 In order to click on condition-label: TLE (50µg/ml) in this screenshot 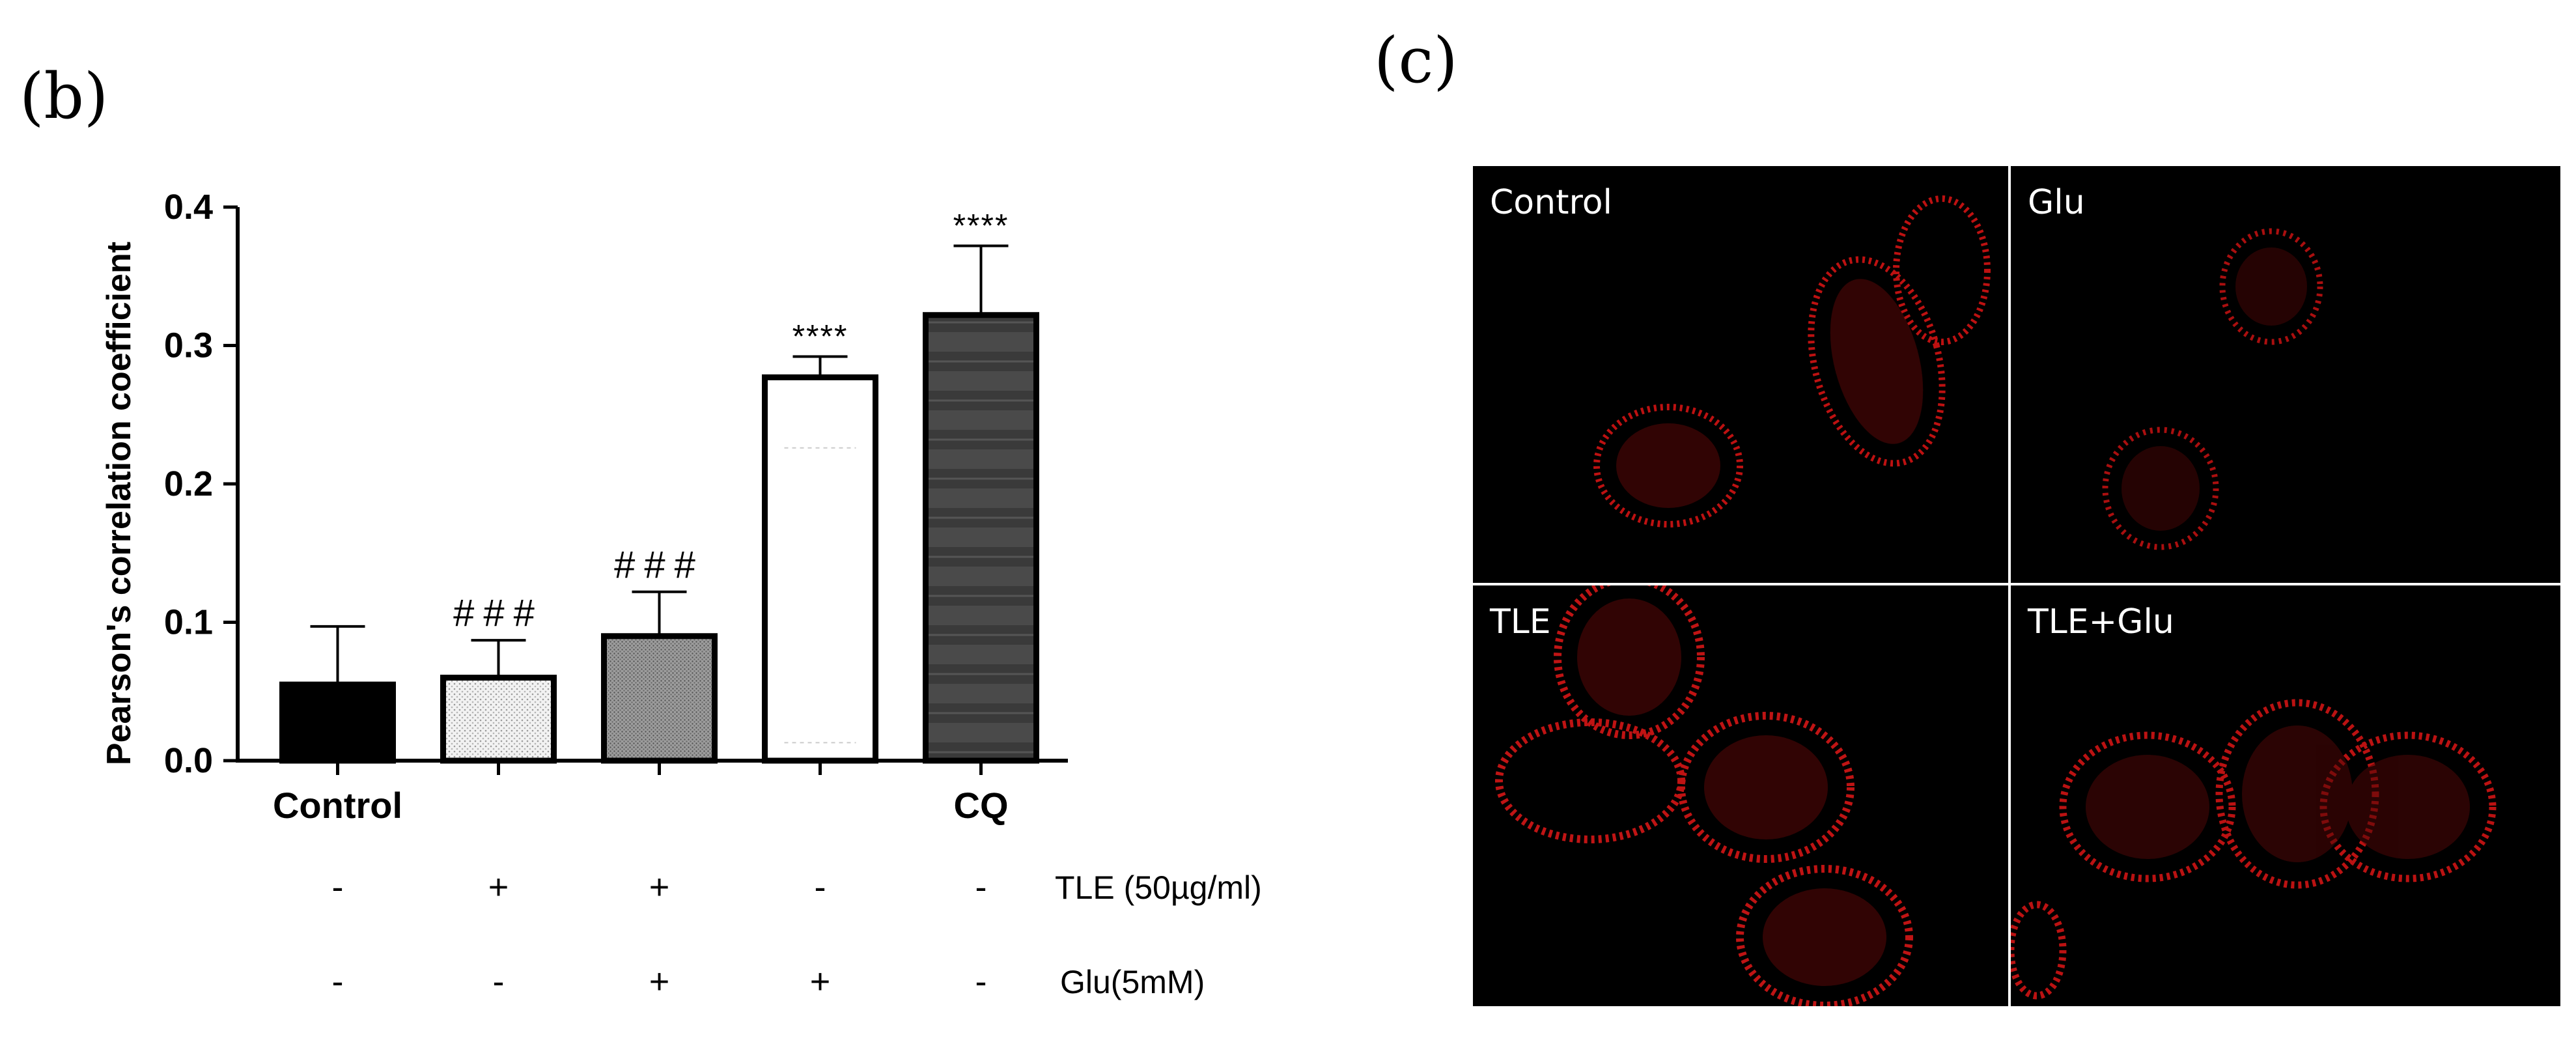, I will do `click(1158, 887)`.